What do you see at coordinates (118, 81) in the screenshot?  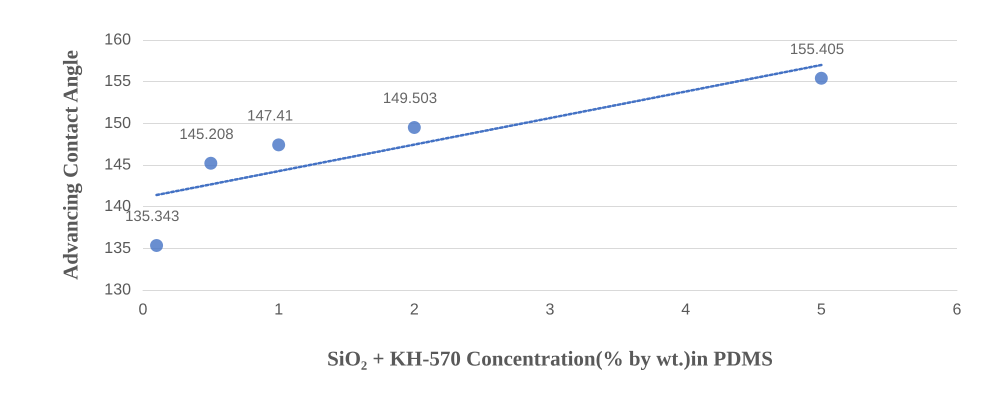 I see `y-tick-label: 155` at bounding box center [118, 81].